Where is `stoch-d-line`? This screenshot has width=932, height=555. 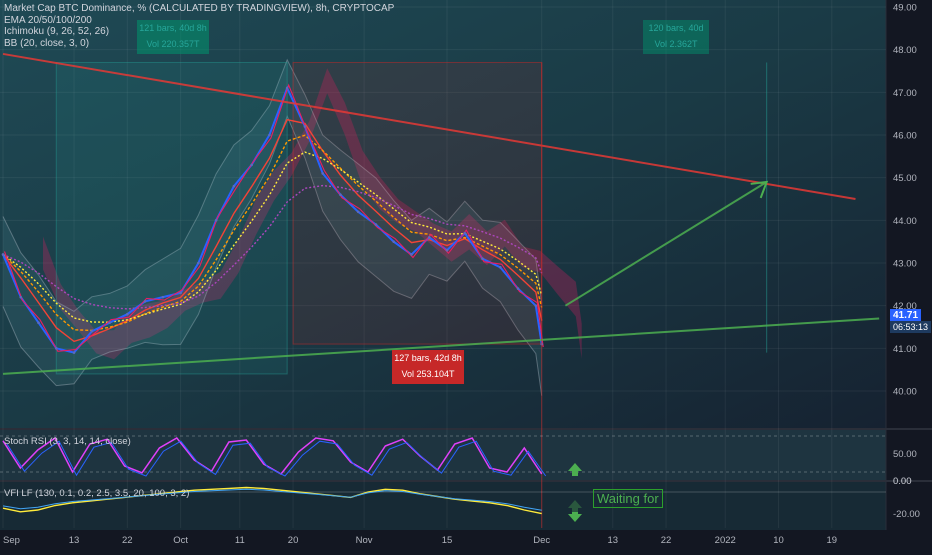
stoch-d-line is located at coordinates (276, 458).